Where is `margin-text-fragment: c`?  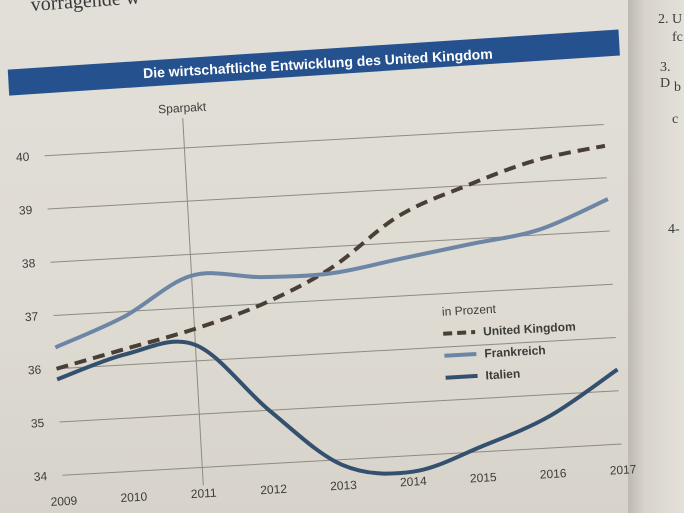 margin-text-fragment: c is located at coordinates (675, 119).